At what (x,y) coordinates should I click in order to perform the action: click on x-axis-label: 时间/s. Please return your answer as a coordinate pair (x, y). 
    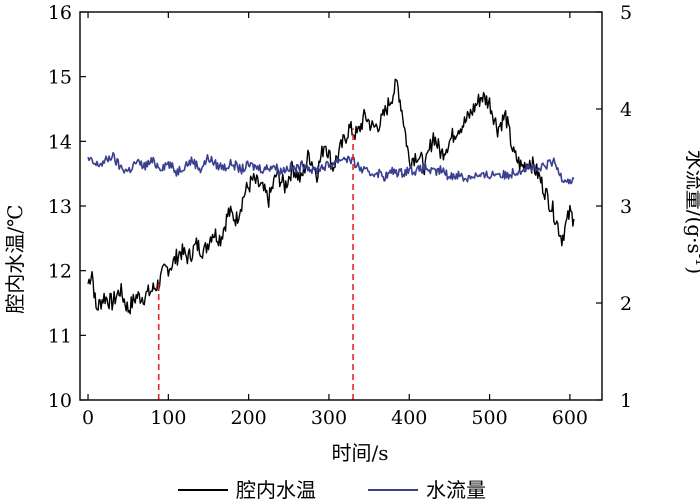
    Looking at the image, I should click on (359, 453).